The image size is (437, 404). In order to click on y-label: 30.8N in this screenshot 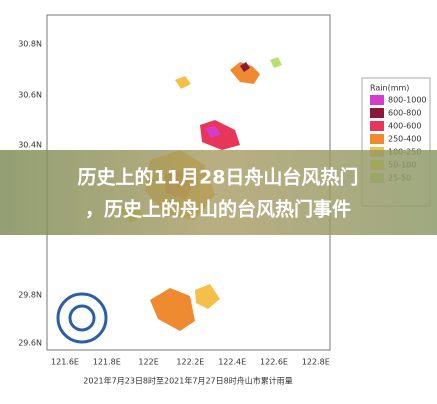, I will do `click(30, 44)`.